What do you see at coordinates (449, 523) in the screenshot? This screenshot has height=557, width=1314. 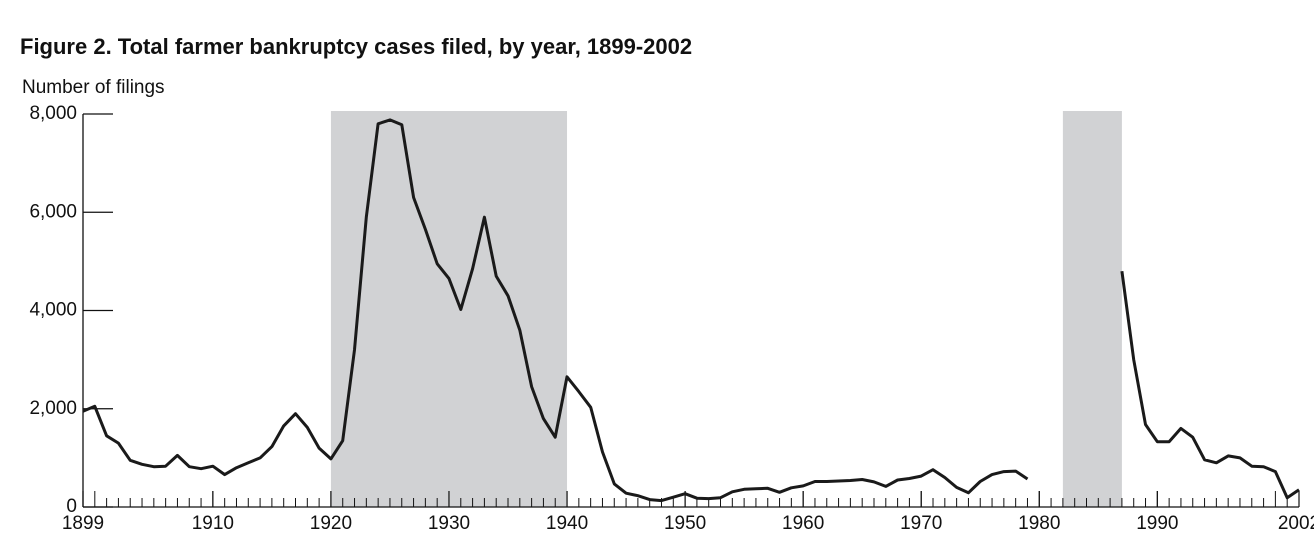 I see `x-tick-label: 1930` at bounding box center [449, 523].